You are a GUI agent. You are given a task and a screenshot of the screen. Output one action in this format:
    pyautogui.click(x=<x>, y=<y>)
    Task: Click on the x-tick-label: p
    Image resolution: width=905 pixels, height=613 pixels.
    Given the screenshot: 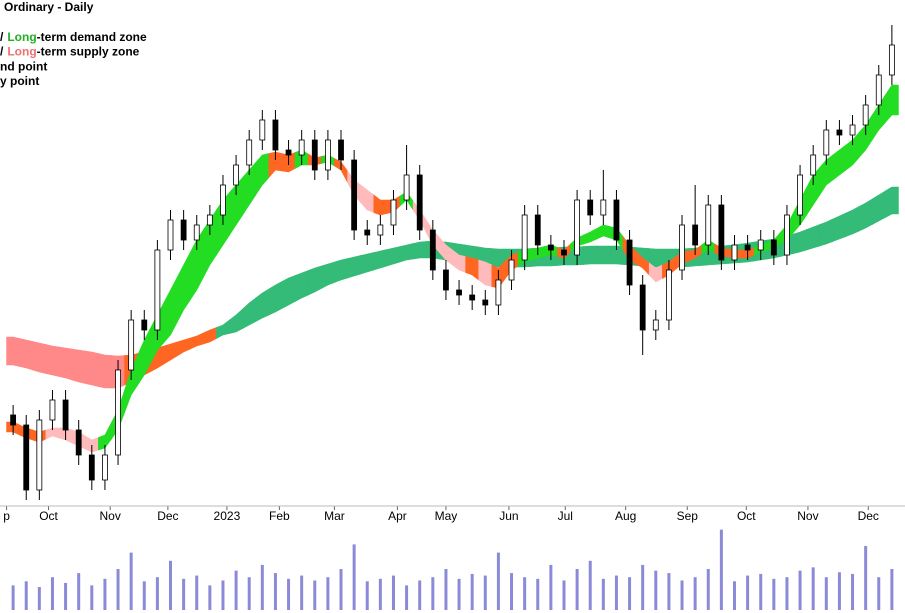 What is the action you would take?
    pyautogui.click(x=6, y=516)
    